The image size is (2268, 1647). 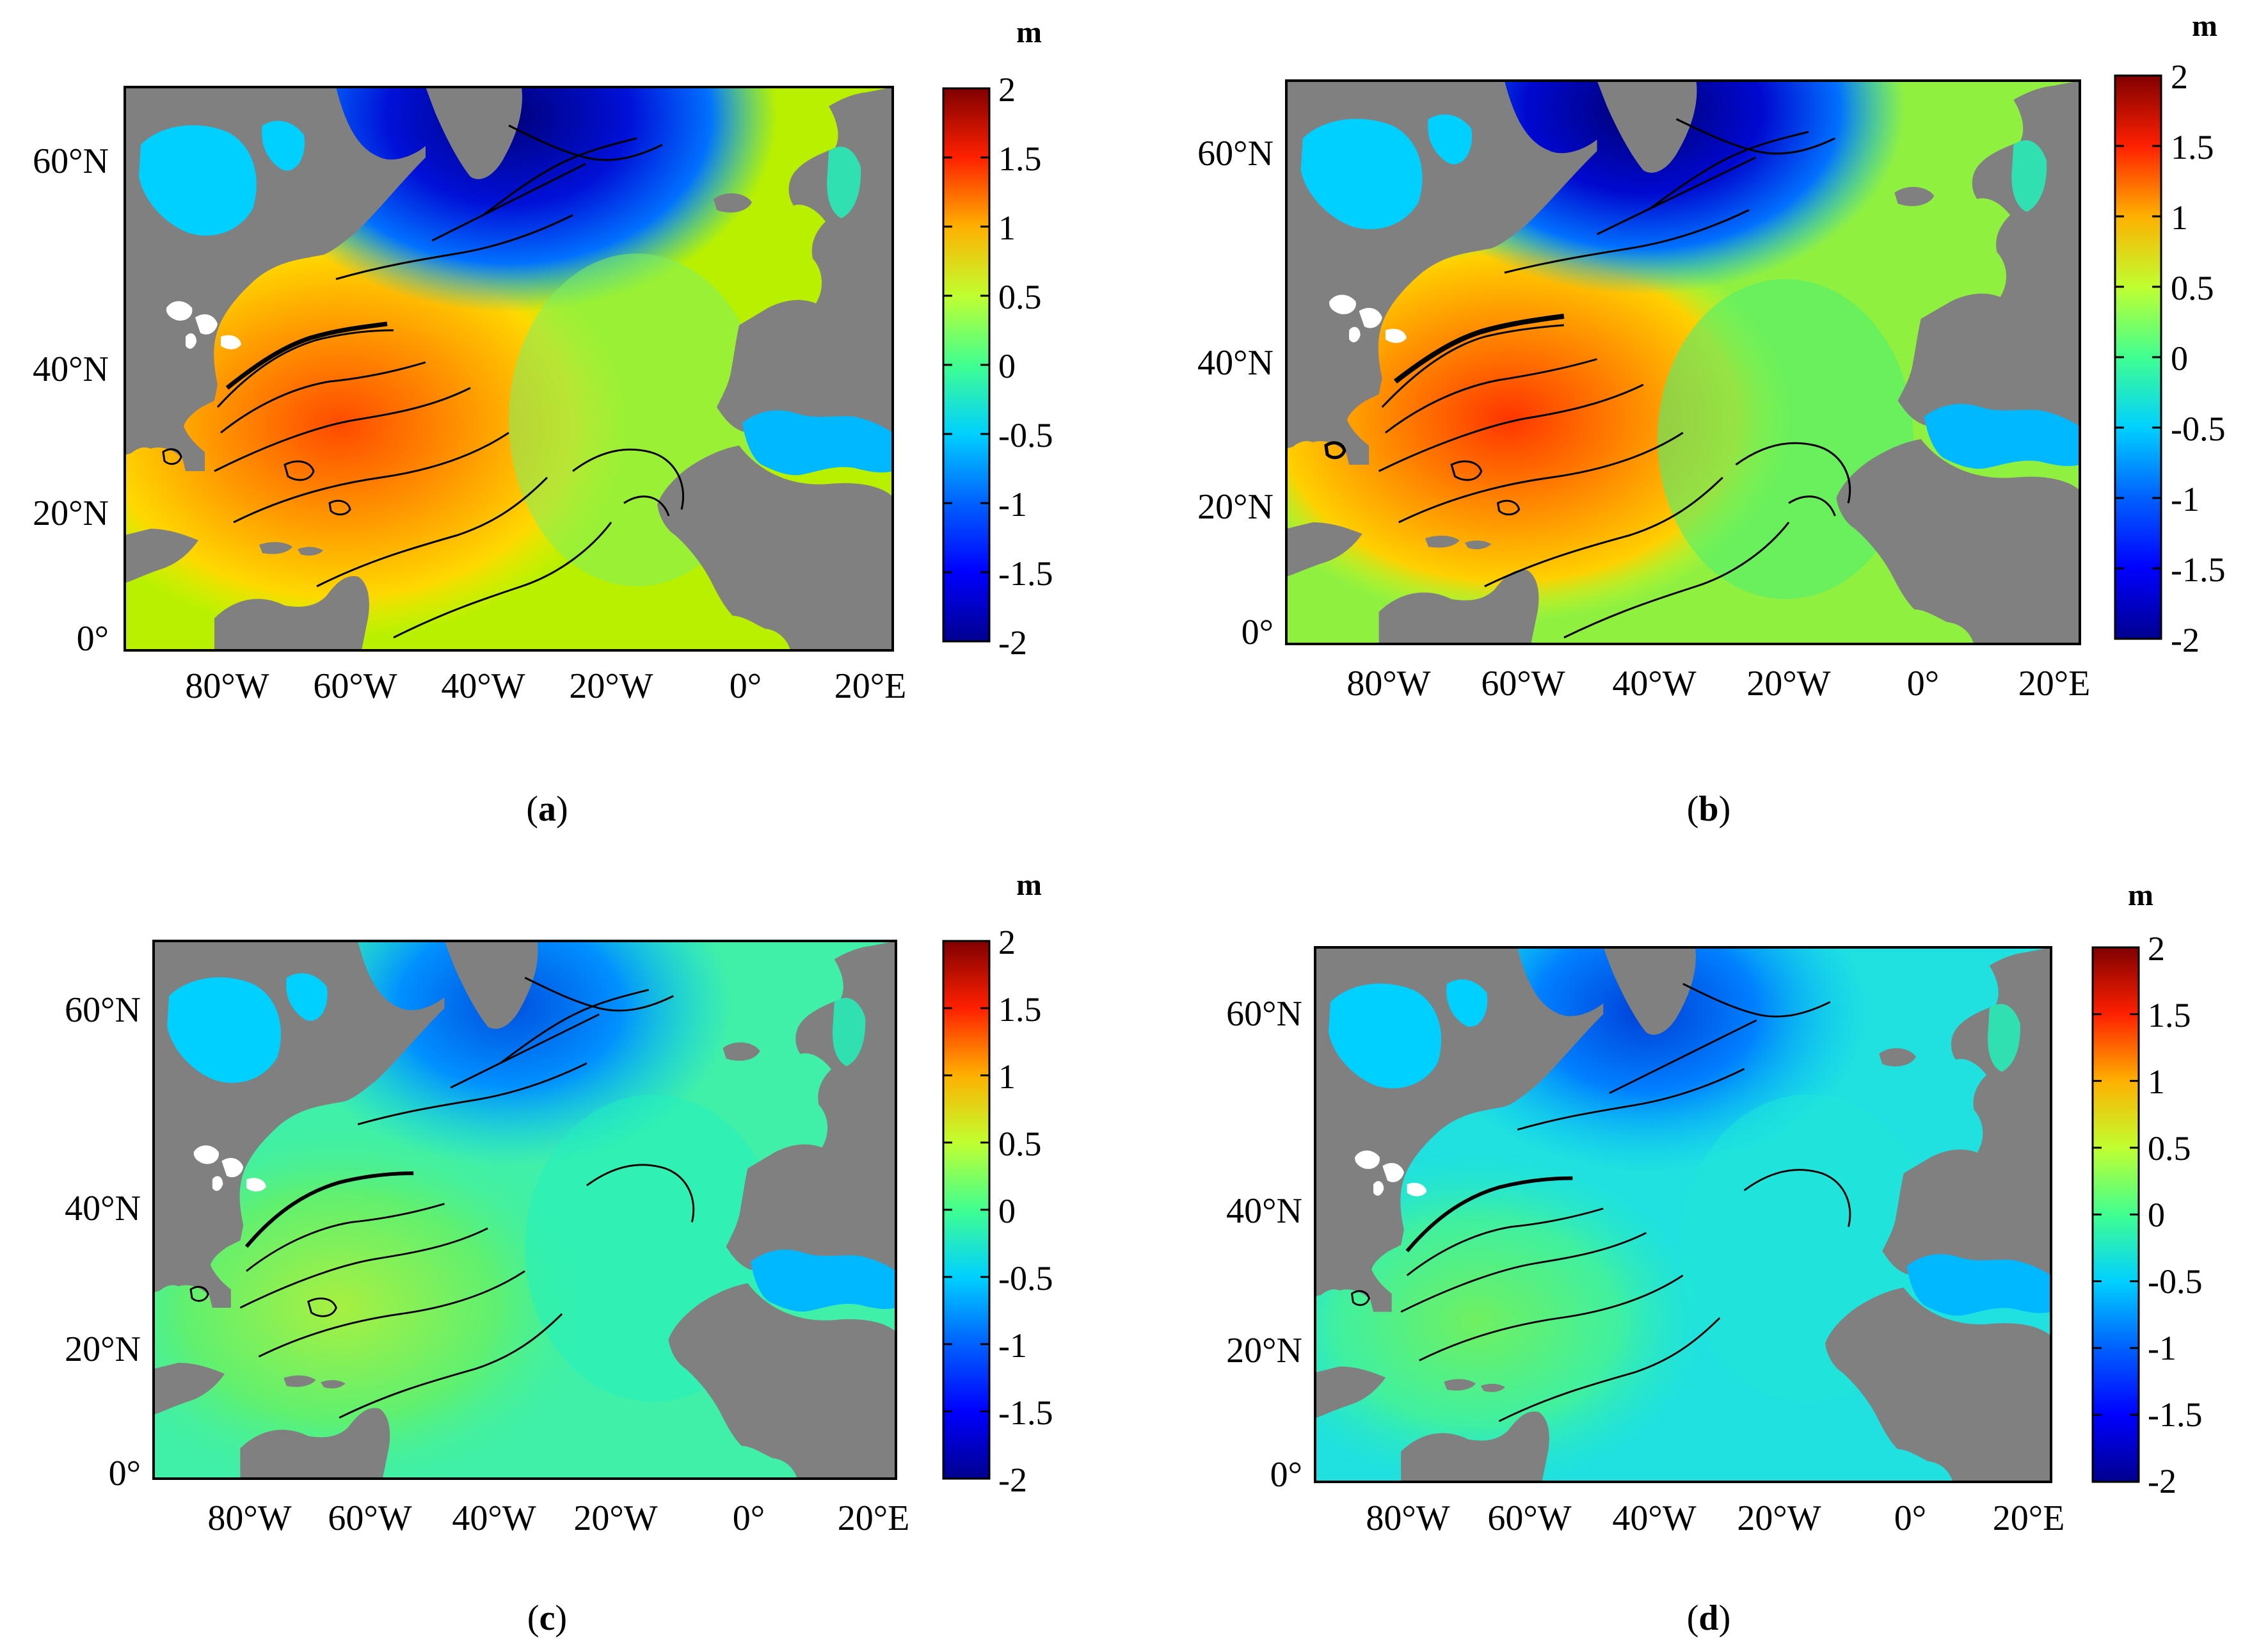 I want to click on map-b, so click(x=1683, y=362).